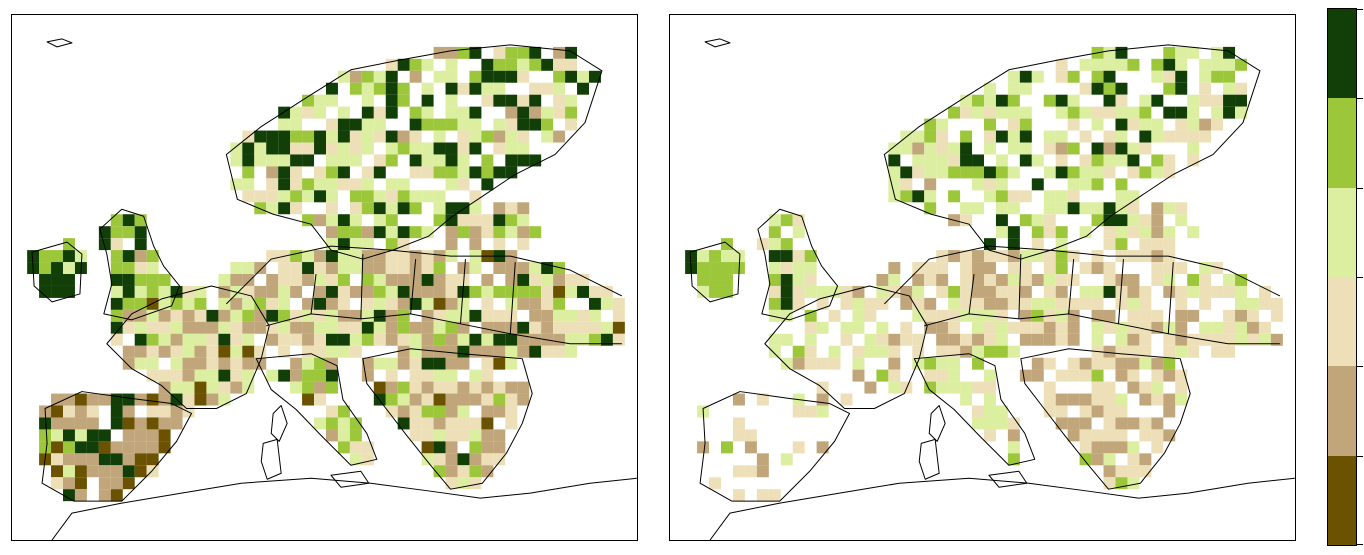 The image size is (1364, 555). Describe the element at coordinates (1359, 188) in the screenshot. I see `colorbar-tick` at that location.